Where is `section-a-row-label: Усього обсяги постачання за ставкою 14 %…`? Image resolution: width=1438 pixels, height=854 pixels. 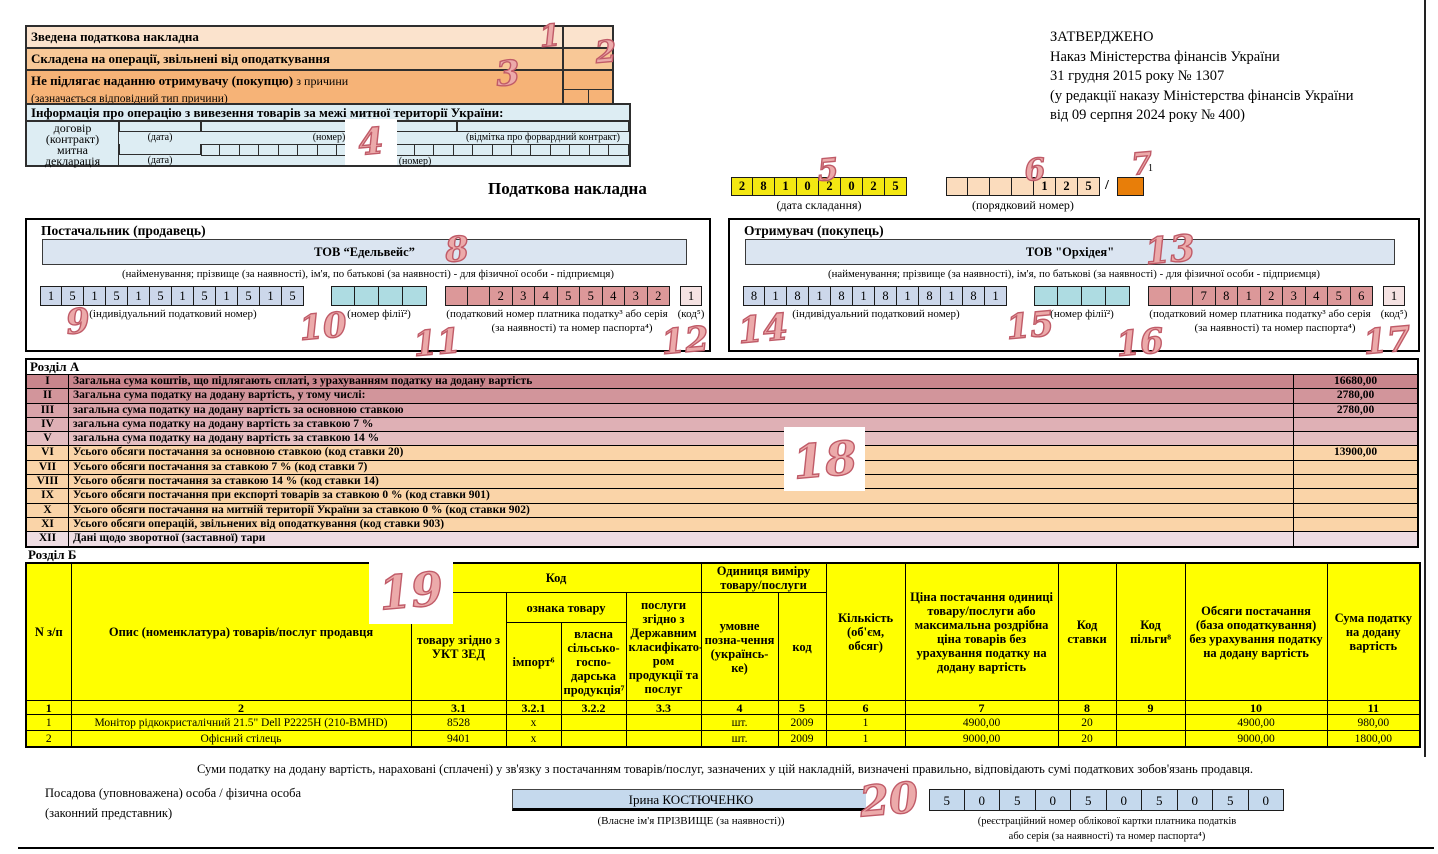
section-a-row-label: Усього обсяги постачання за ставкою 14 %… is located at coordinates (226, 481).